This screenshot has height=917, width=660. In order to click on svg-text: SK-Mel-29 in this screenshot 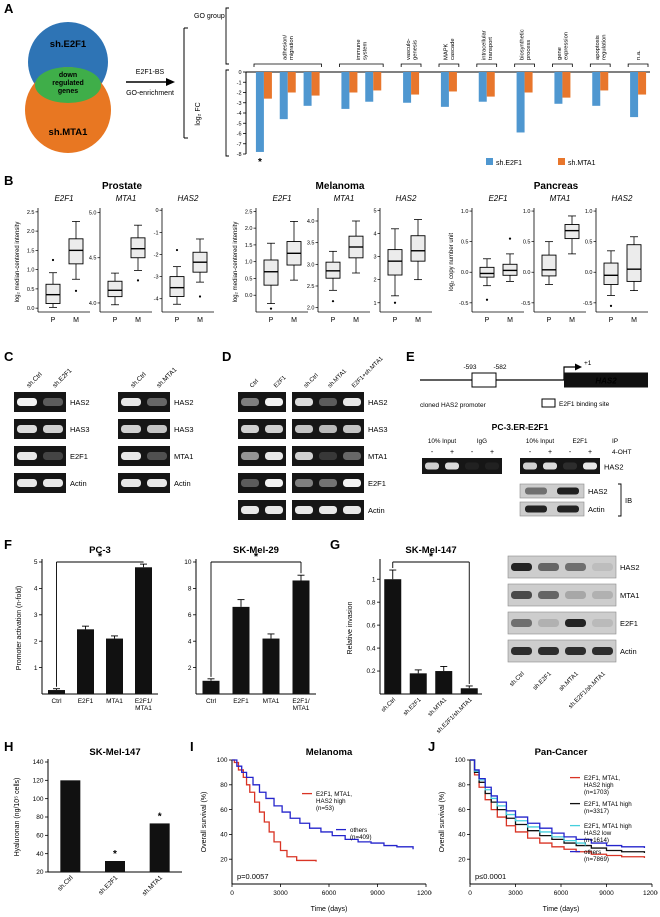, I will do `click(256, 550)`.